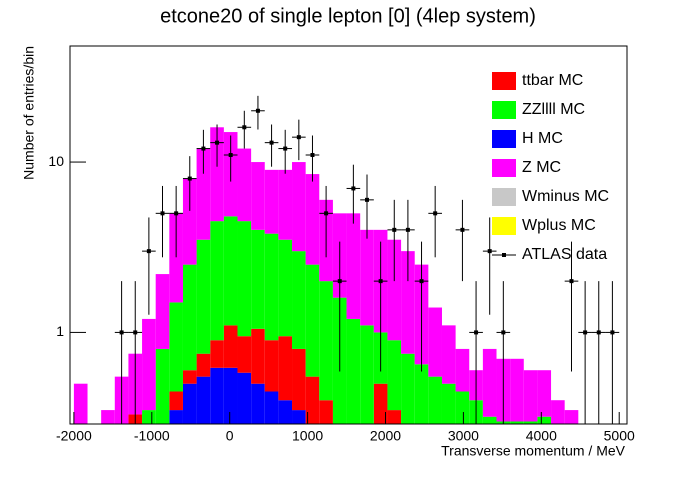  I want to click on x-tick-label: -2000, so click(74, 436).